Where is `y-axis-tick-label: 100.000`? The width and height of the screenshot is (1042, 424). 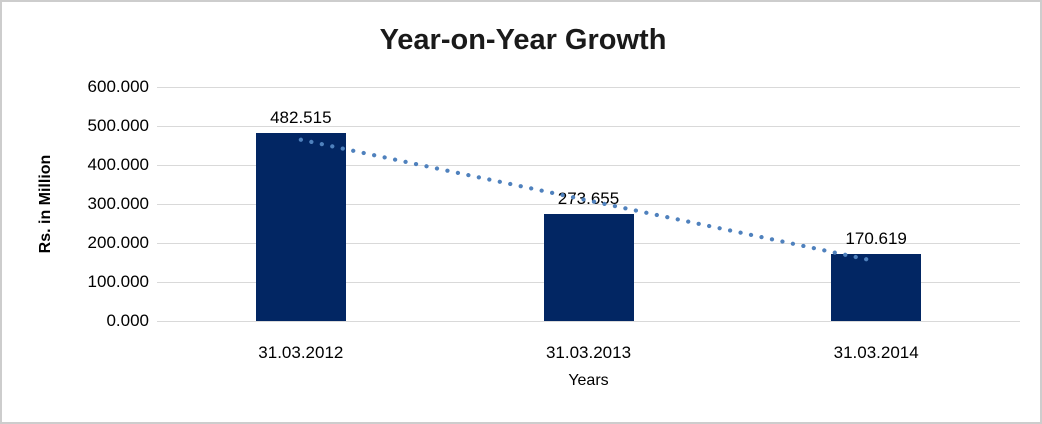
y-axis-tick-label: 100.000 is located at coordinates (118, 281).